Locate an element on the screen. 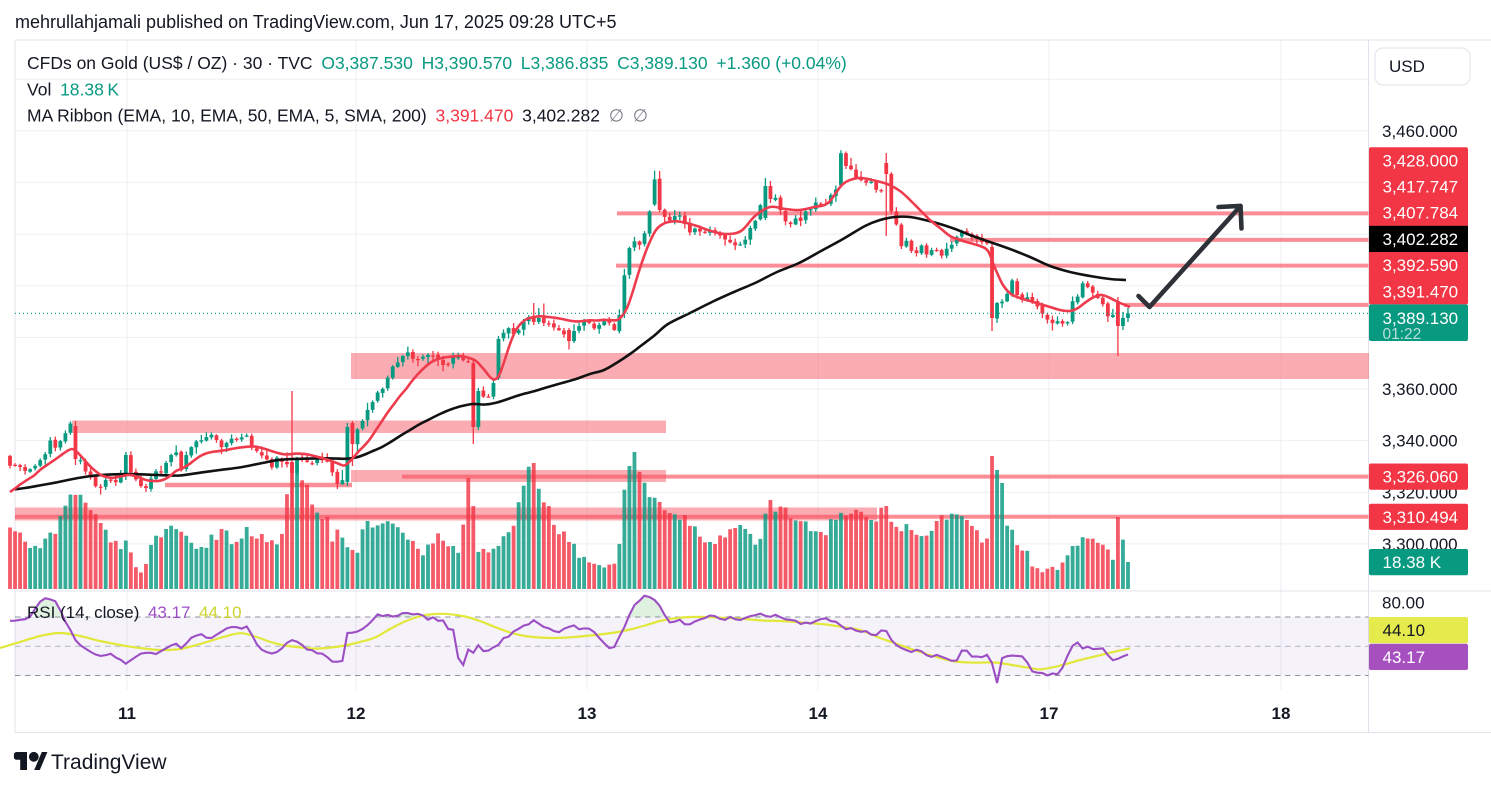 The width and height of the screenshot is (1491, 787). svg-text: 3,392.590 is located at coordinates (1421, 265).